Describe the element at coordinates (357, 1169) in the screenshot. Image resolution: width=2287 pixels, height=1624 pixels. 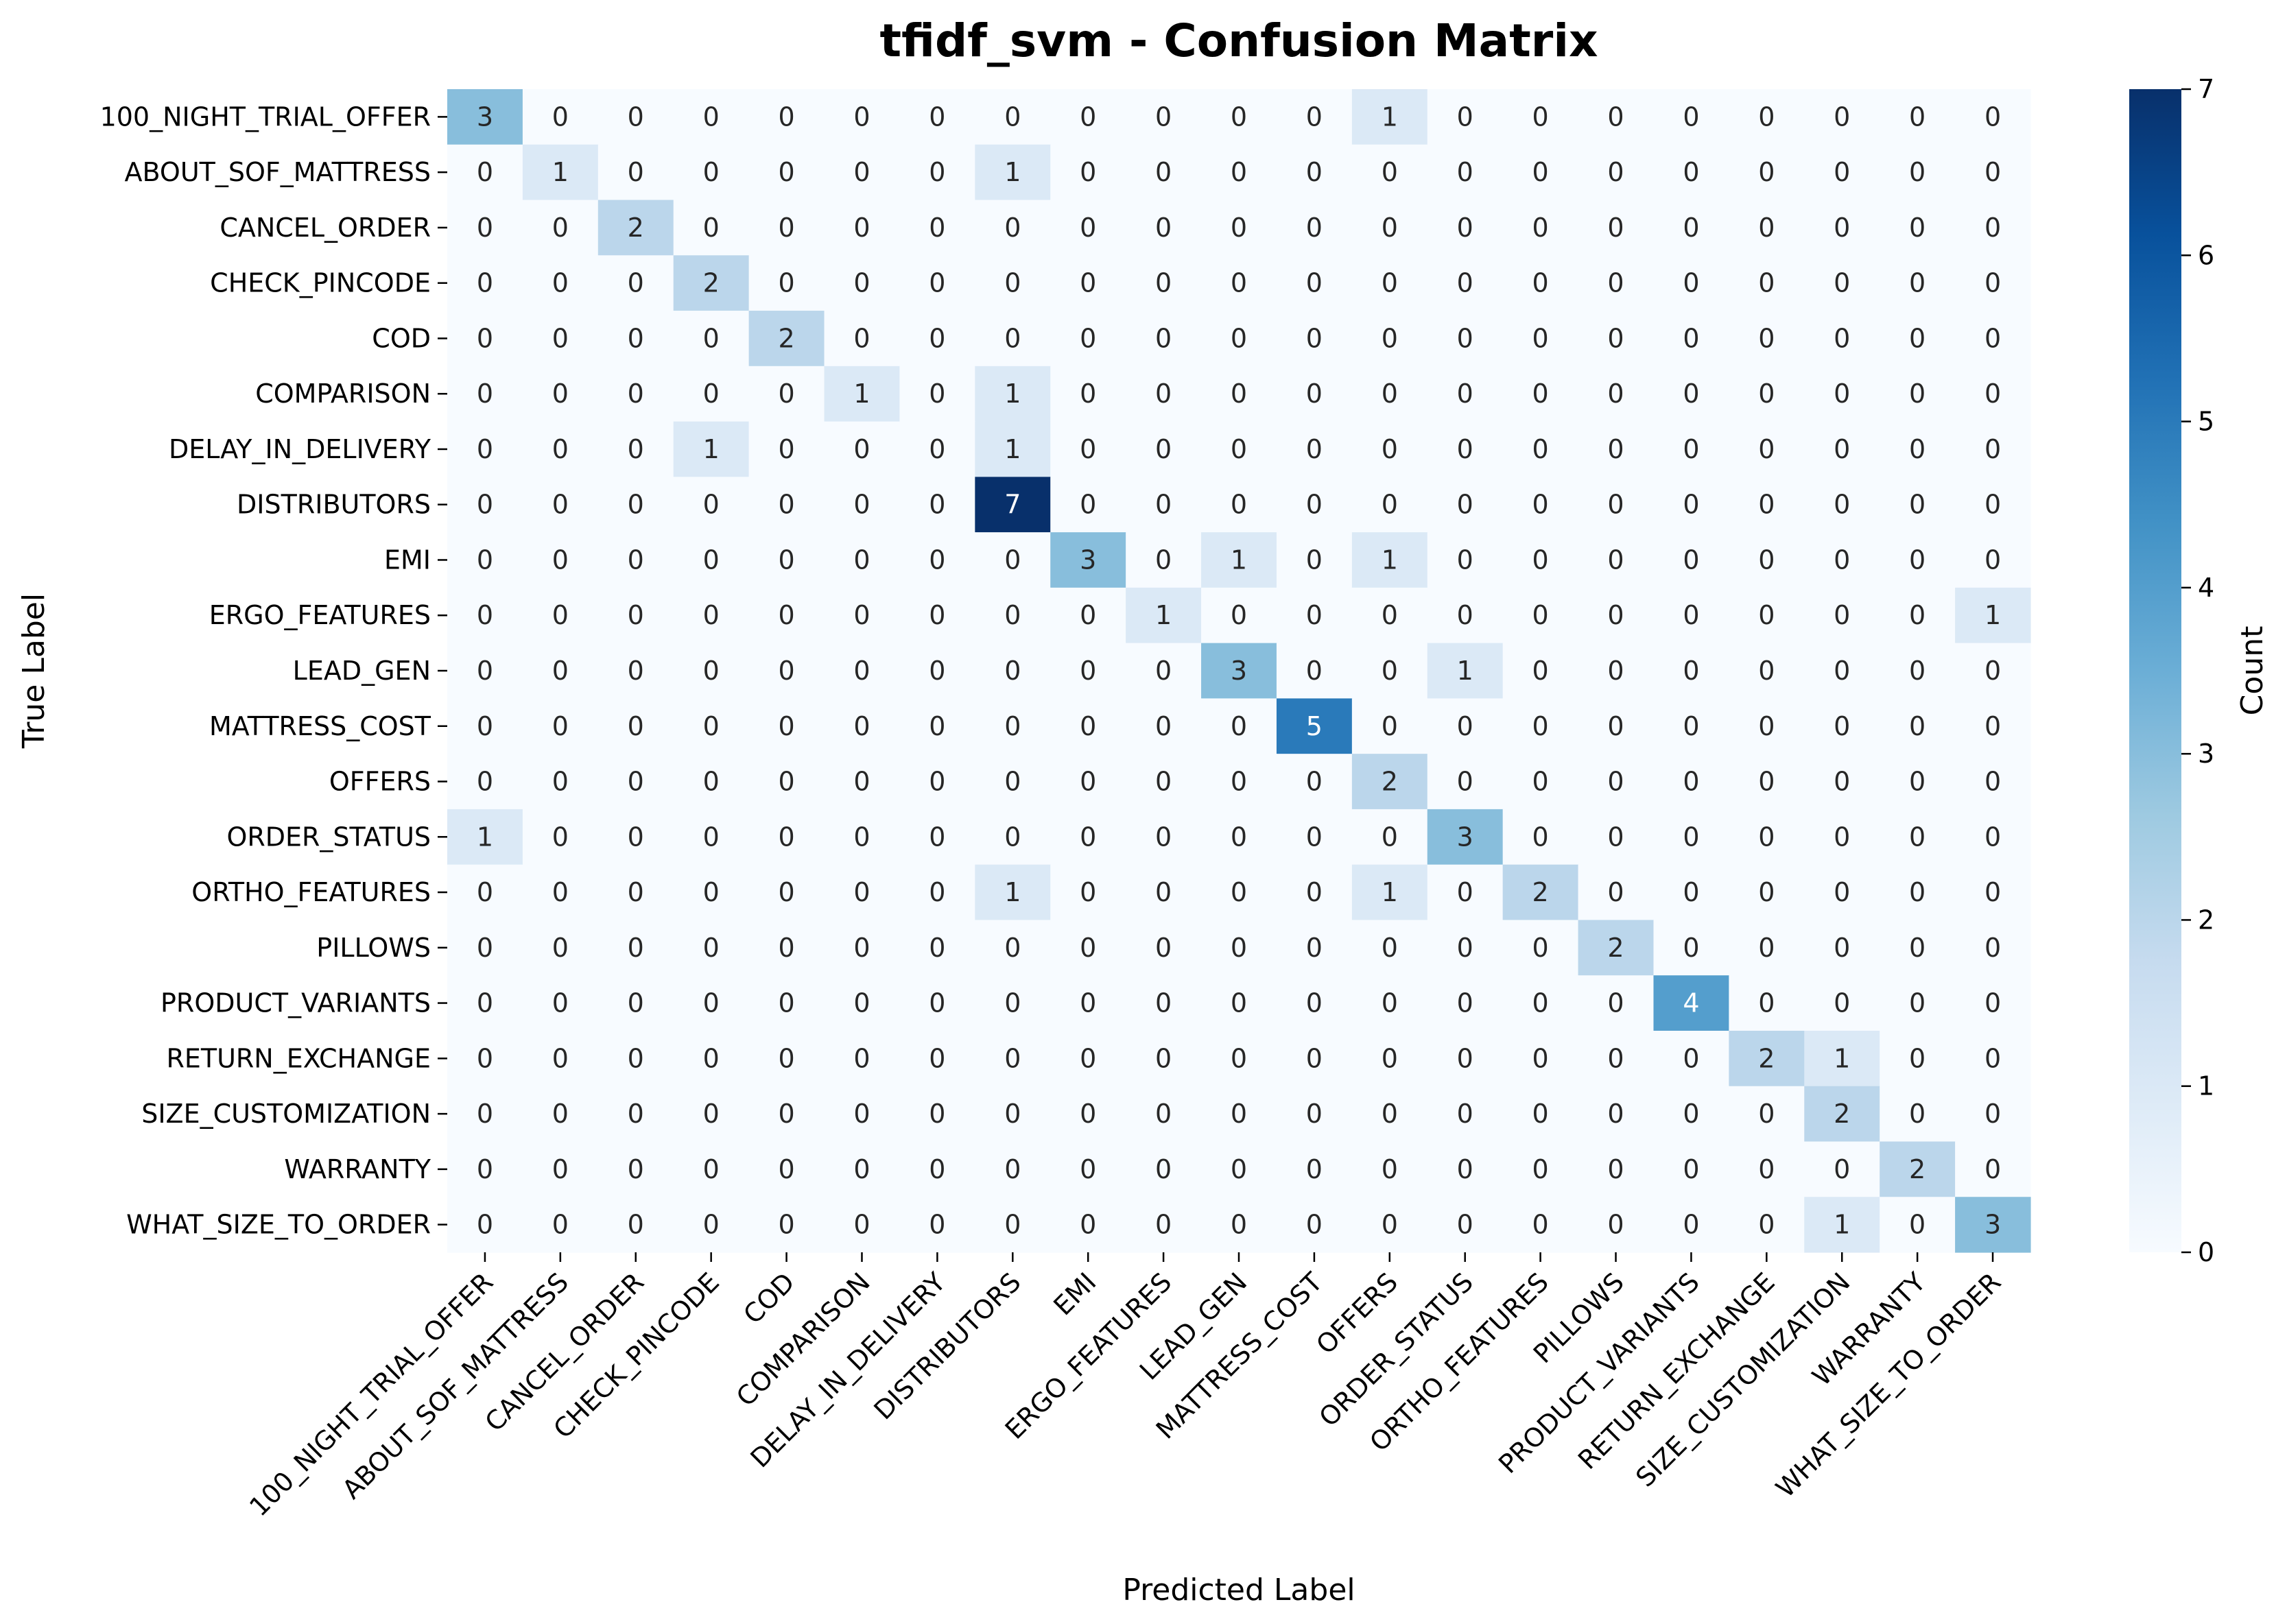
I see `y-tick-label: WARRANTY` at that location.